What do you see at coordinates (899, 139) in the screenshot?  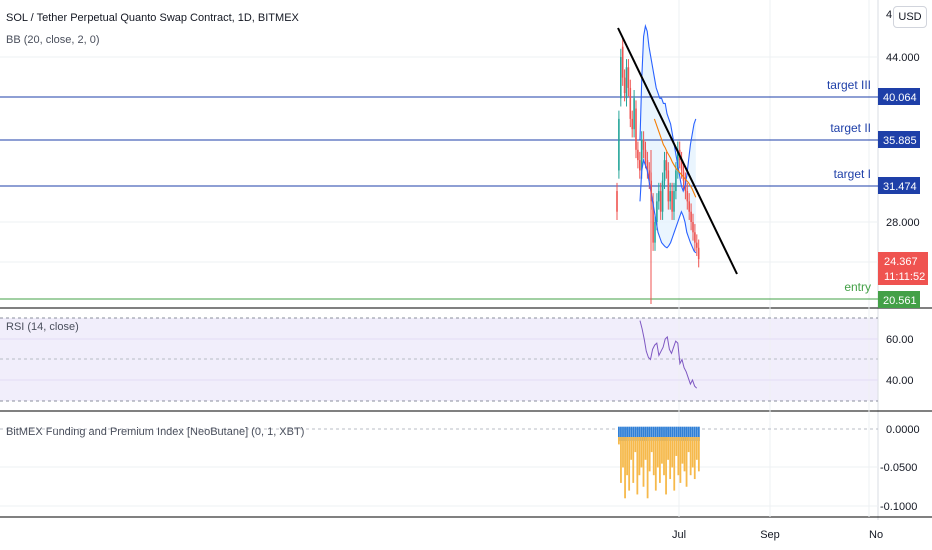 I see `level-badge-target-ii` at bounding box center [899, 139].